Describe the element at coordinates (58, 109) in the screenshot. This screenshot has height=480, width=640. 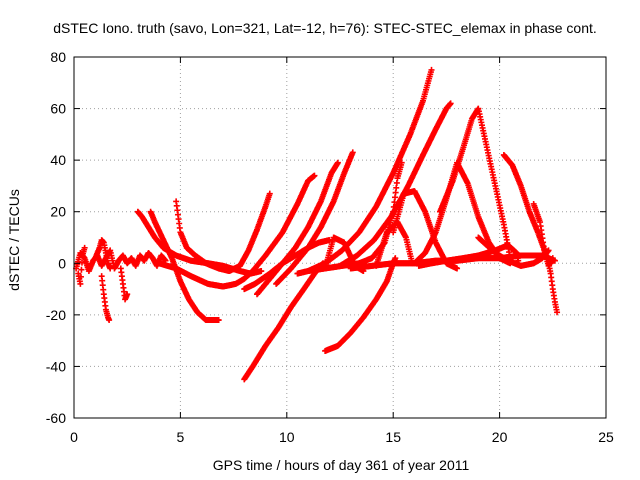
I see `y-tick-label: 60` at that location.